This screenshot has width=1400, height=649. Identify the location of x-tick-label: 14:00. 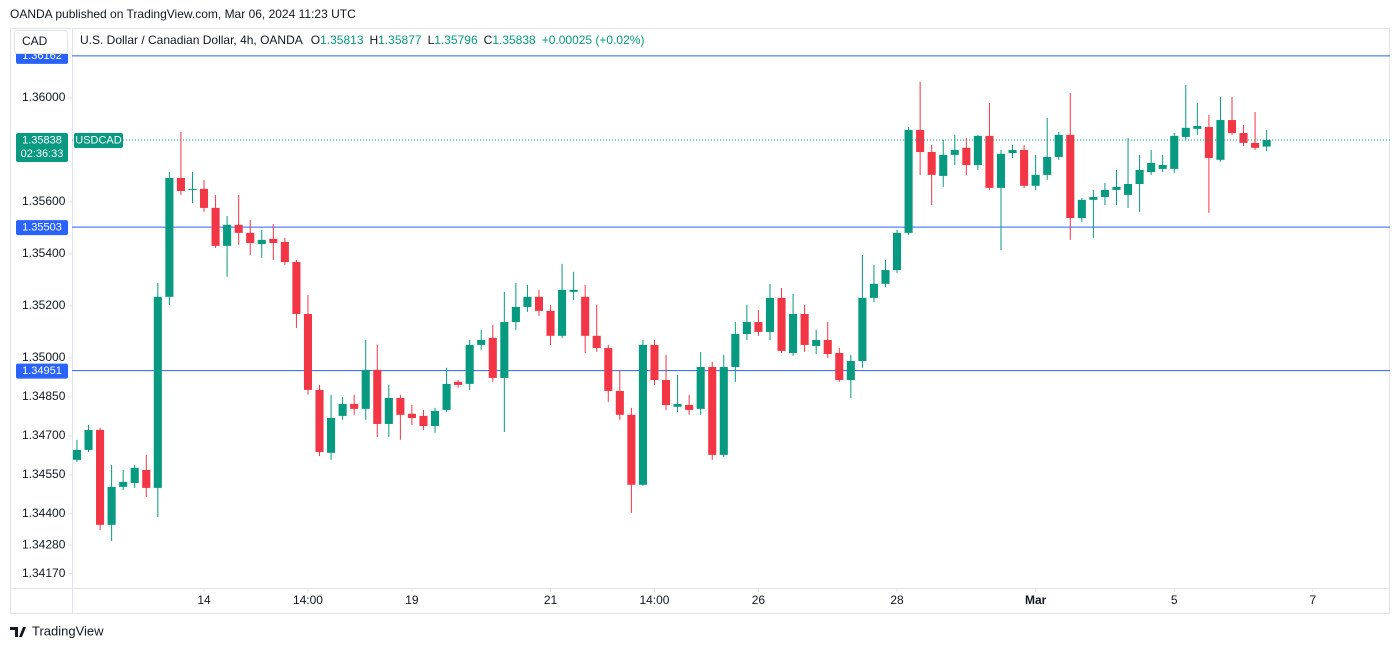
(654, 600).